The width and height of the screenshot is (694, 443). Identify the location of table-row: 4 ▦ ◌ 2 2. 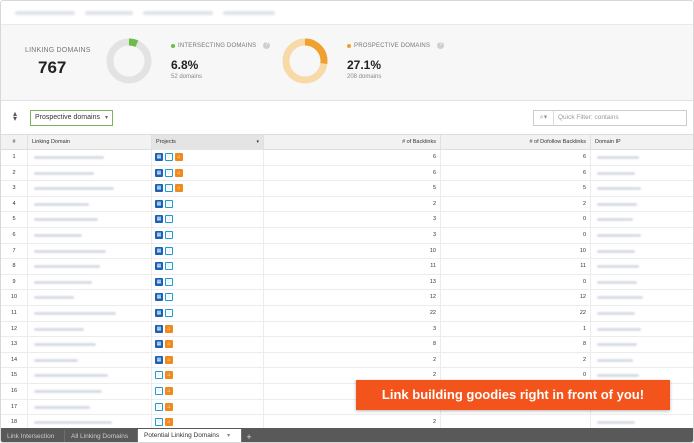
(347, 204).